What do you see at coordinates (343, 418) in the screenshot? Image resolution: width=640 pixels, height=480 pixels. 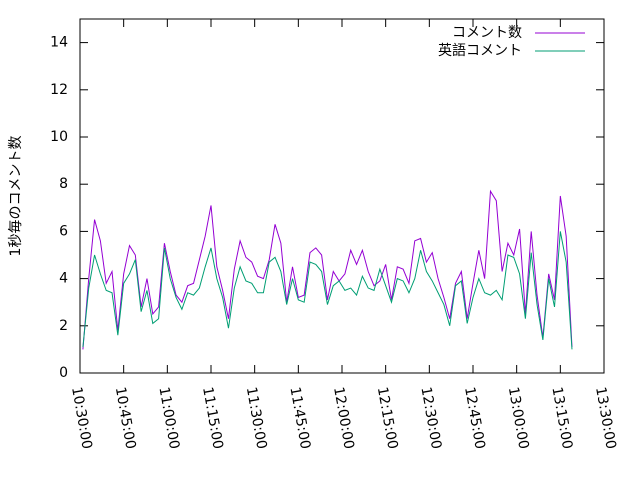 I see `x-tick-label: 12:00:00` at bounding box center [343, 418].